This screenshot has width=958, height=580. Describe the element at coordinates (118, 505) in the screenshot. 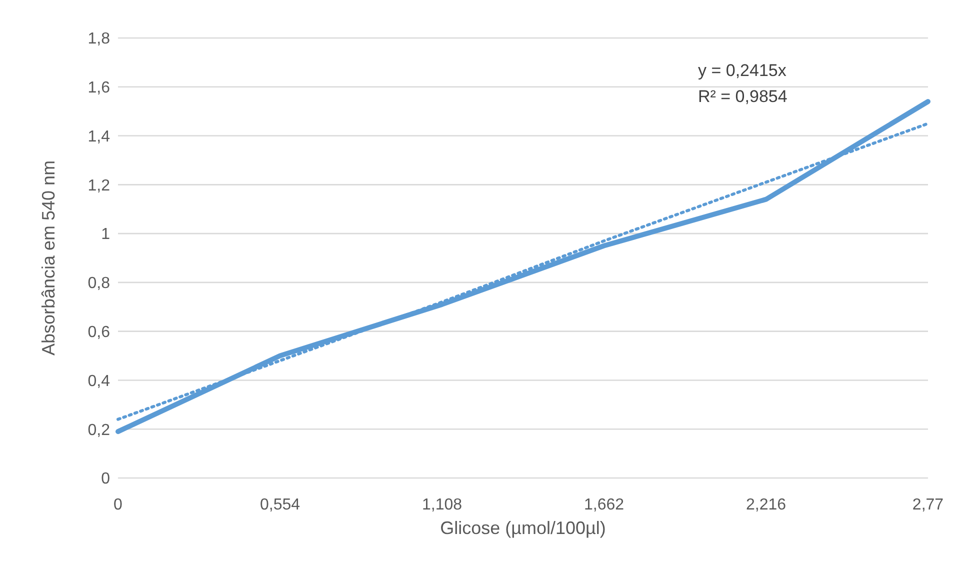

I see `x-tick-label: 0` at that location.